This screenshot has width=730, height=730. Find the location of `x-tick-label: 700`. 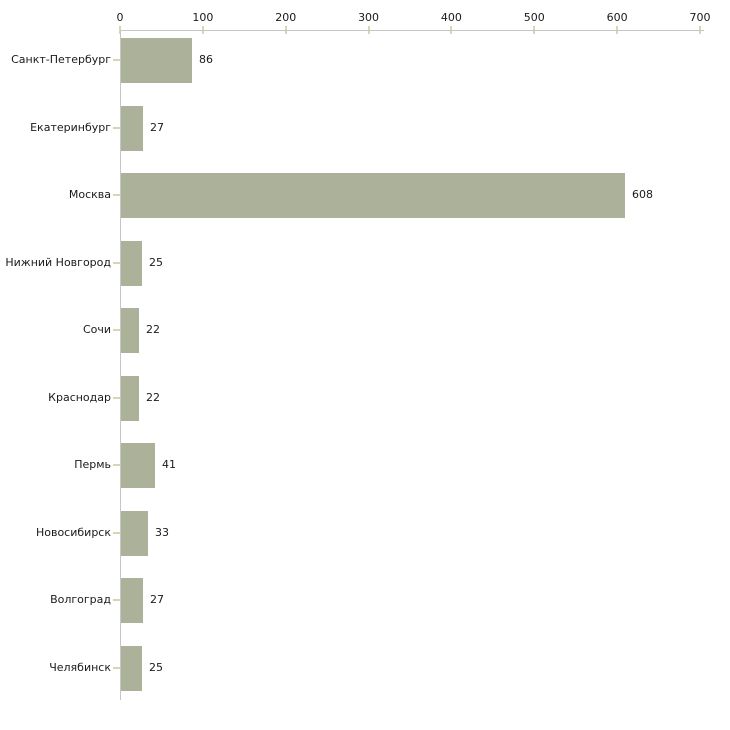

x-tick-label: 700 is located at coordinates (700, 17).